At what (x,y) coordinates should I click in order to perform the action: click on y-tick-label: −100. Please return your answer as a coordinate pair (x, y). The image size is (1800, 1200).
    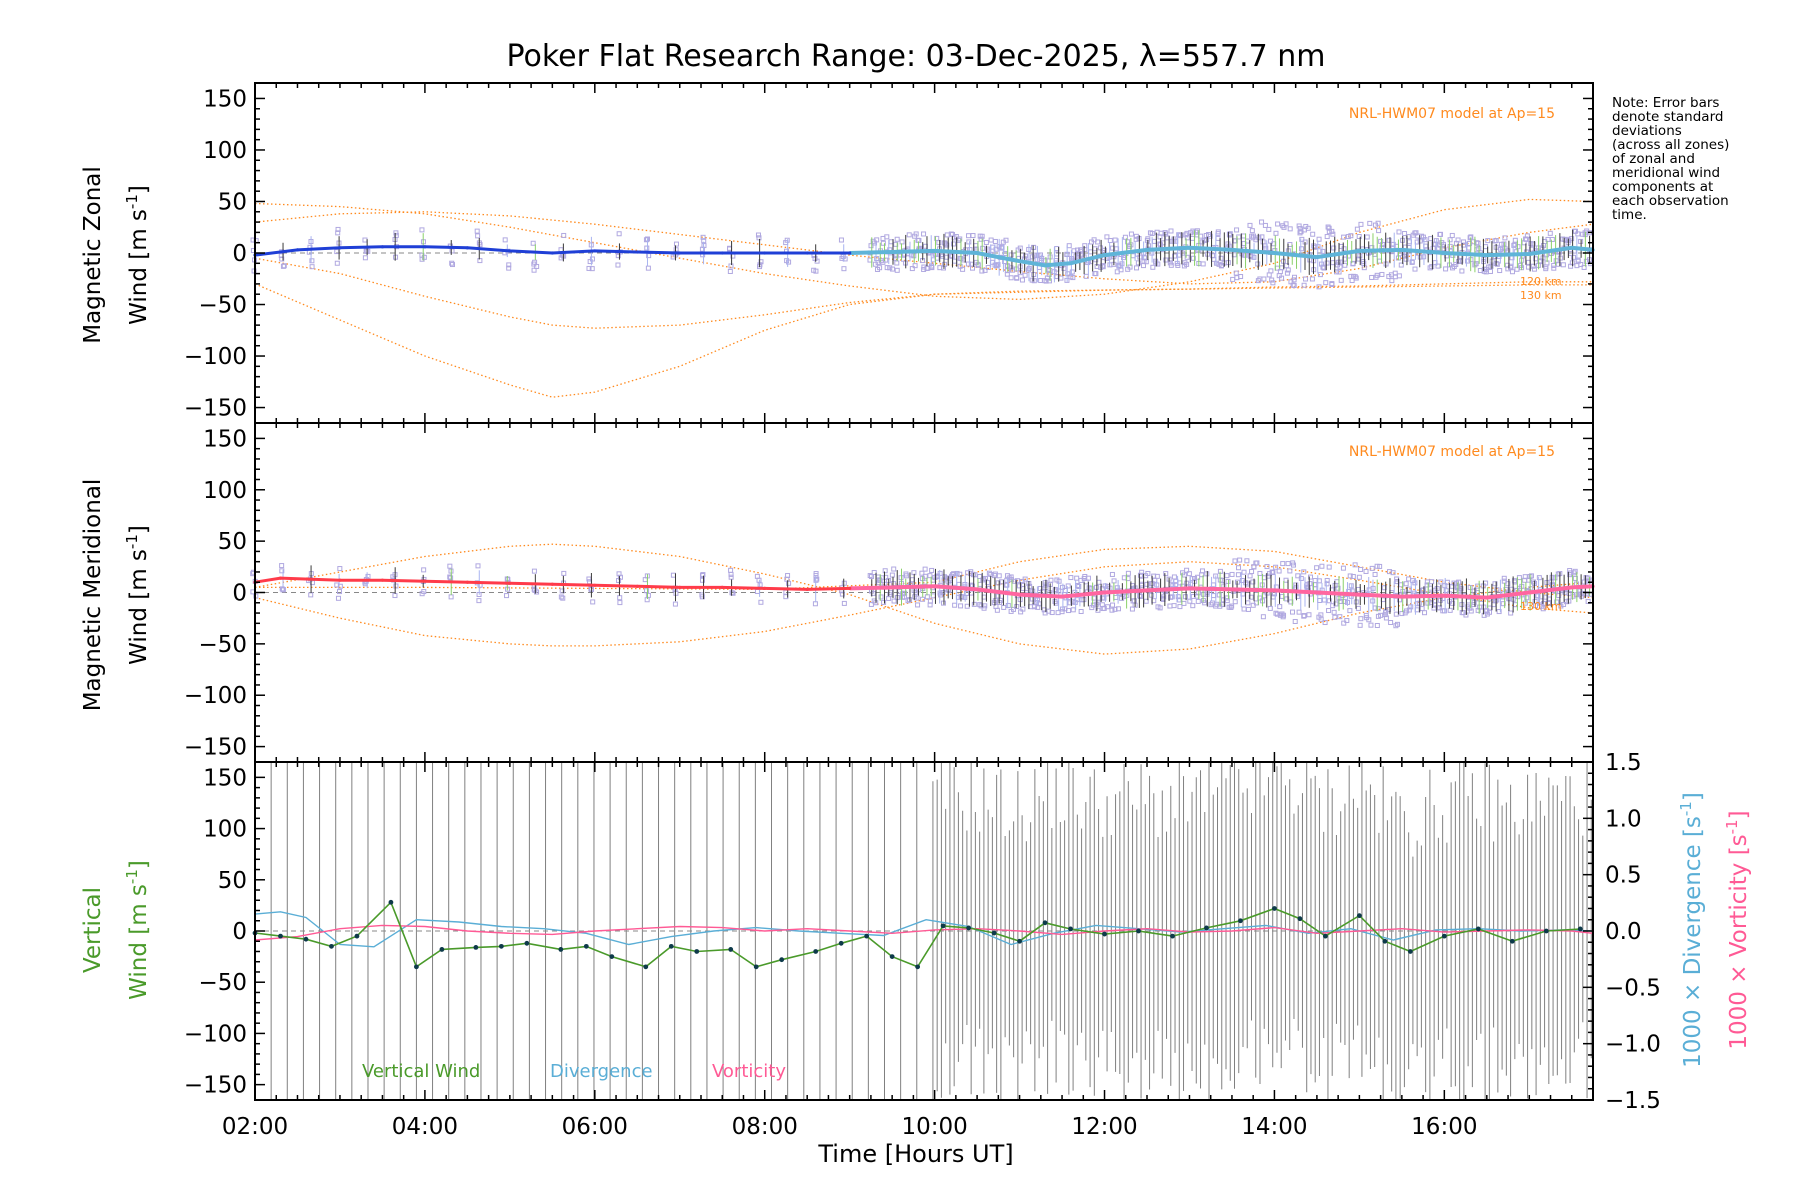
    Looking at the image, I should click on (215, 1034).